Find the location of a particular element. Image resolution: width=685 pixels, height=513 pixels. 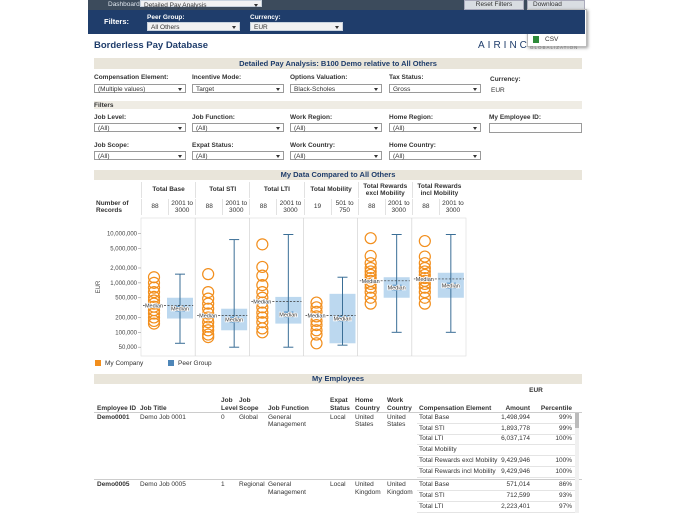

dropdown: Gross is located at coordinates (435, 88).